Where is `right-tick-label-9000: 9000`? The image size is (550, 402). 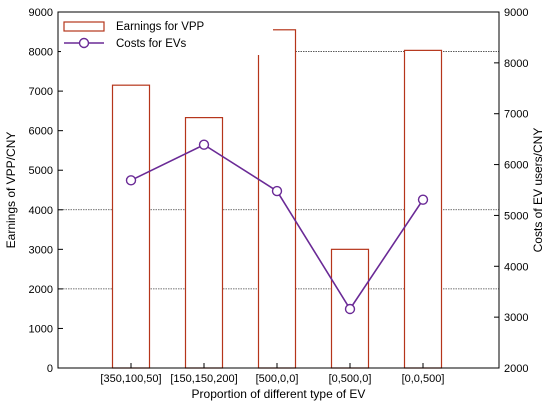
right-tick-label-9000: 9000 is located at coordinates (516, 13).